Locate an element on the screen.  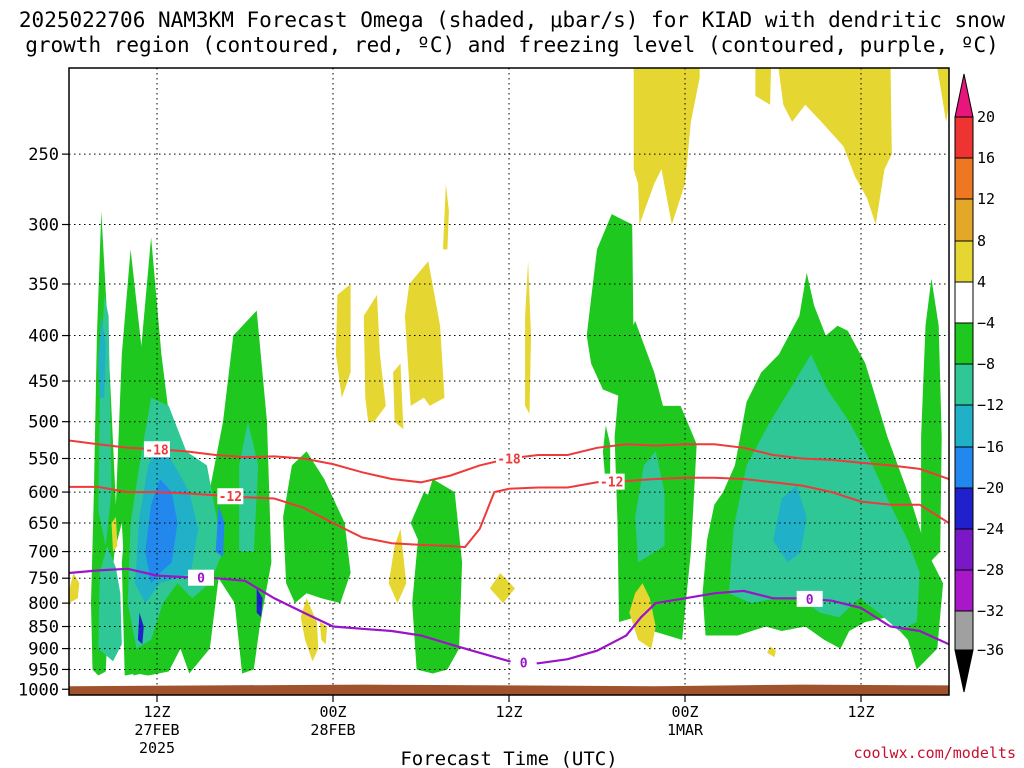
colorbar-label-0: 20 is located at coordinates (986, 117).